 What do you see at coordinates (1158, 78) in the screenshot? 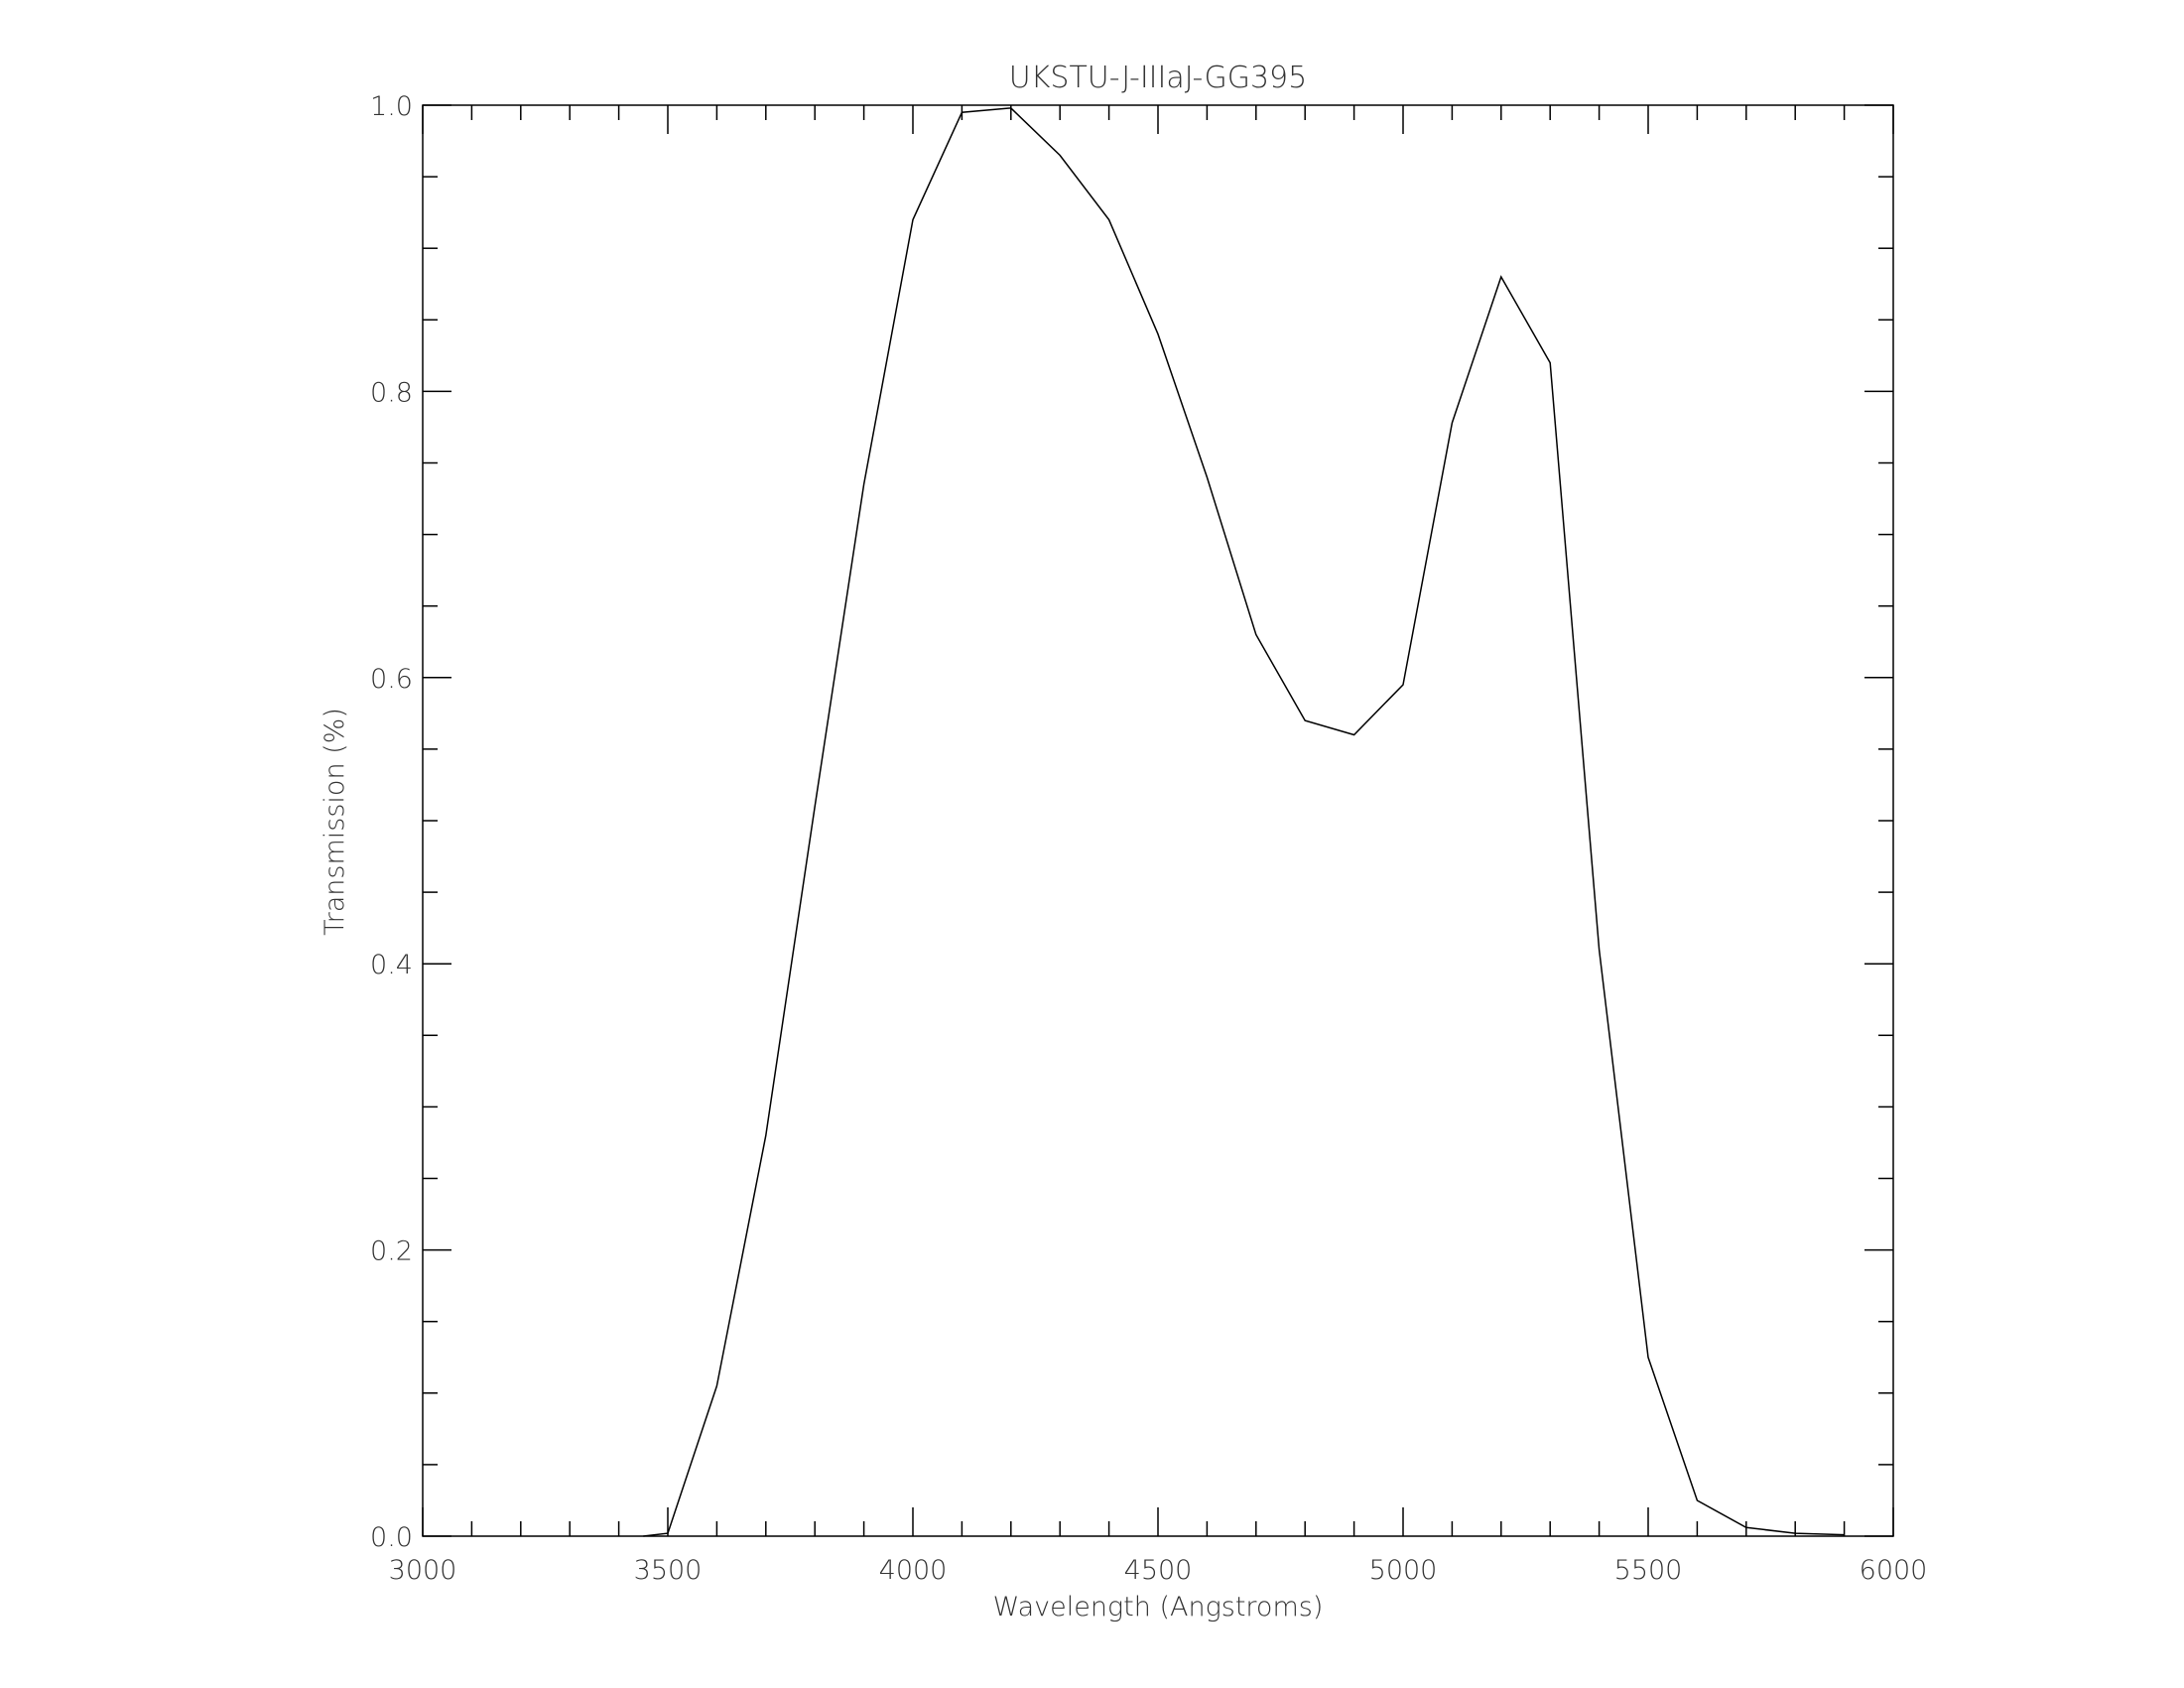
I see `chart-title: UKSTU-J-IIIaJ-GG395` at bounding box center [1158, 78].